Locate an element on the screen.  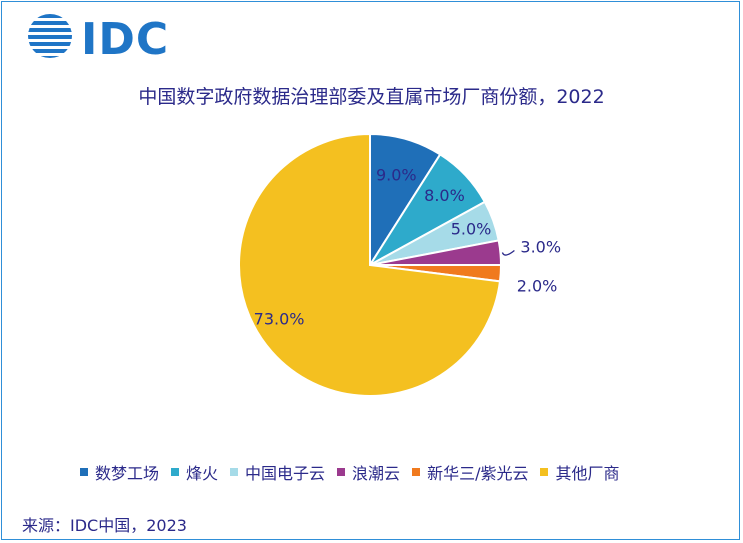
legend-label-1: 数梦工场 is located at coordinates (127, 473).